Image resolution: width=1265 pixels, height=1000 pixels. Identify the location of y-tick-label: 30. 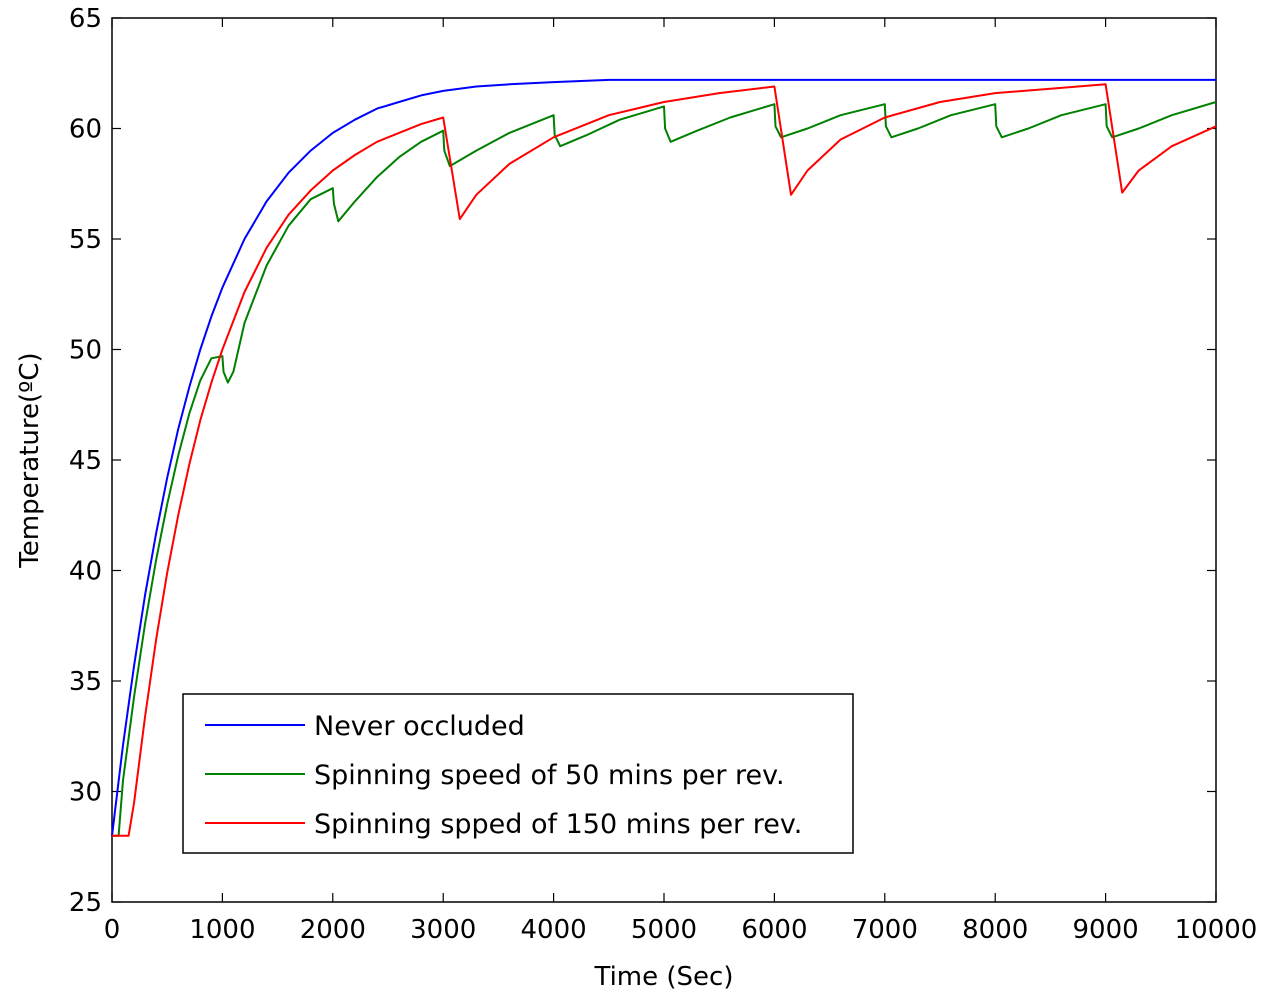
(85, 793).